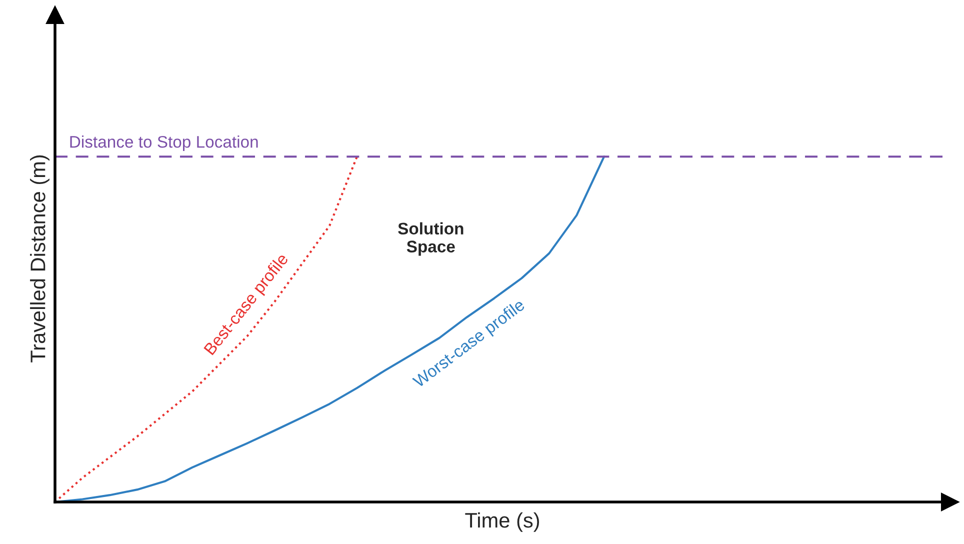 The height and width of the screenshot is (544, 964). What do you see at coordinates (40, 258) in the screenshot?
I see `y-axis-title: Travelled Distance (m)` at bounding box center [40, 258].